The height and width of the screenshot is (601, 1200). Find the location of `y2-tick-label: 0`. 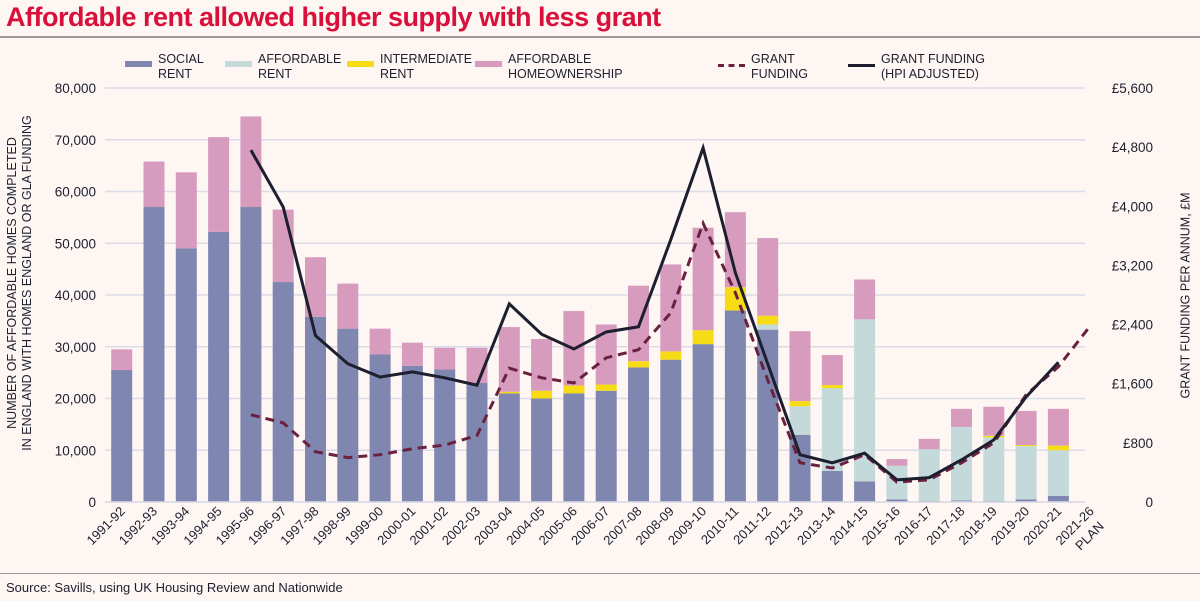

y2-tick-label: 0 is located at coordinates (1149, 502).